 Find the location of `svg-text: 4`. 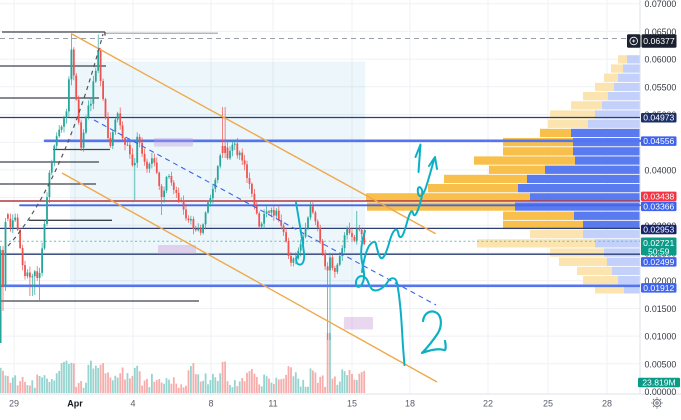

svg-text: 4 is located at coordinates (132, 404).